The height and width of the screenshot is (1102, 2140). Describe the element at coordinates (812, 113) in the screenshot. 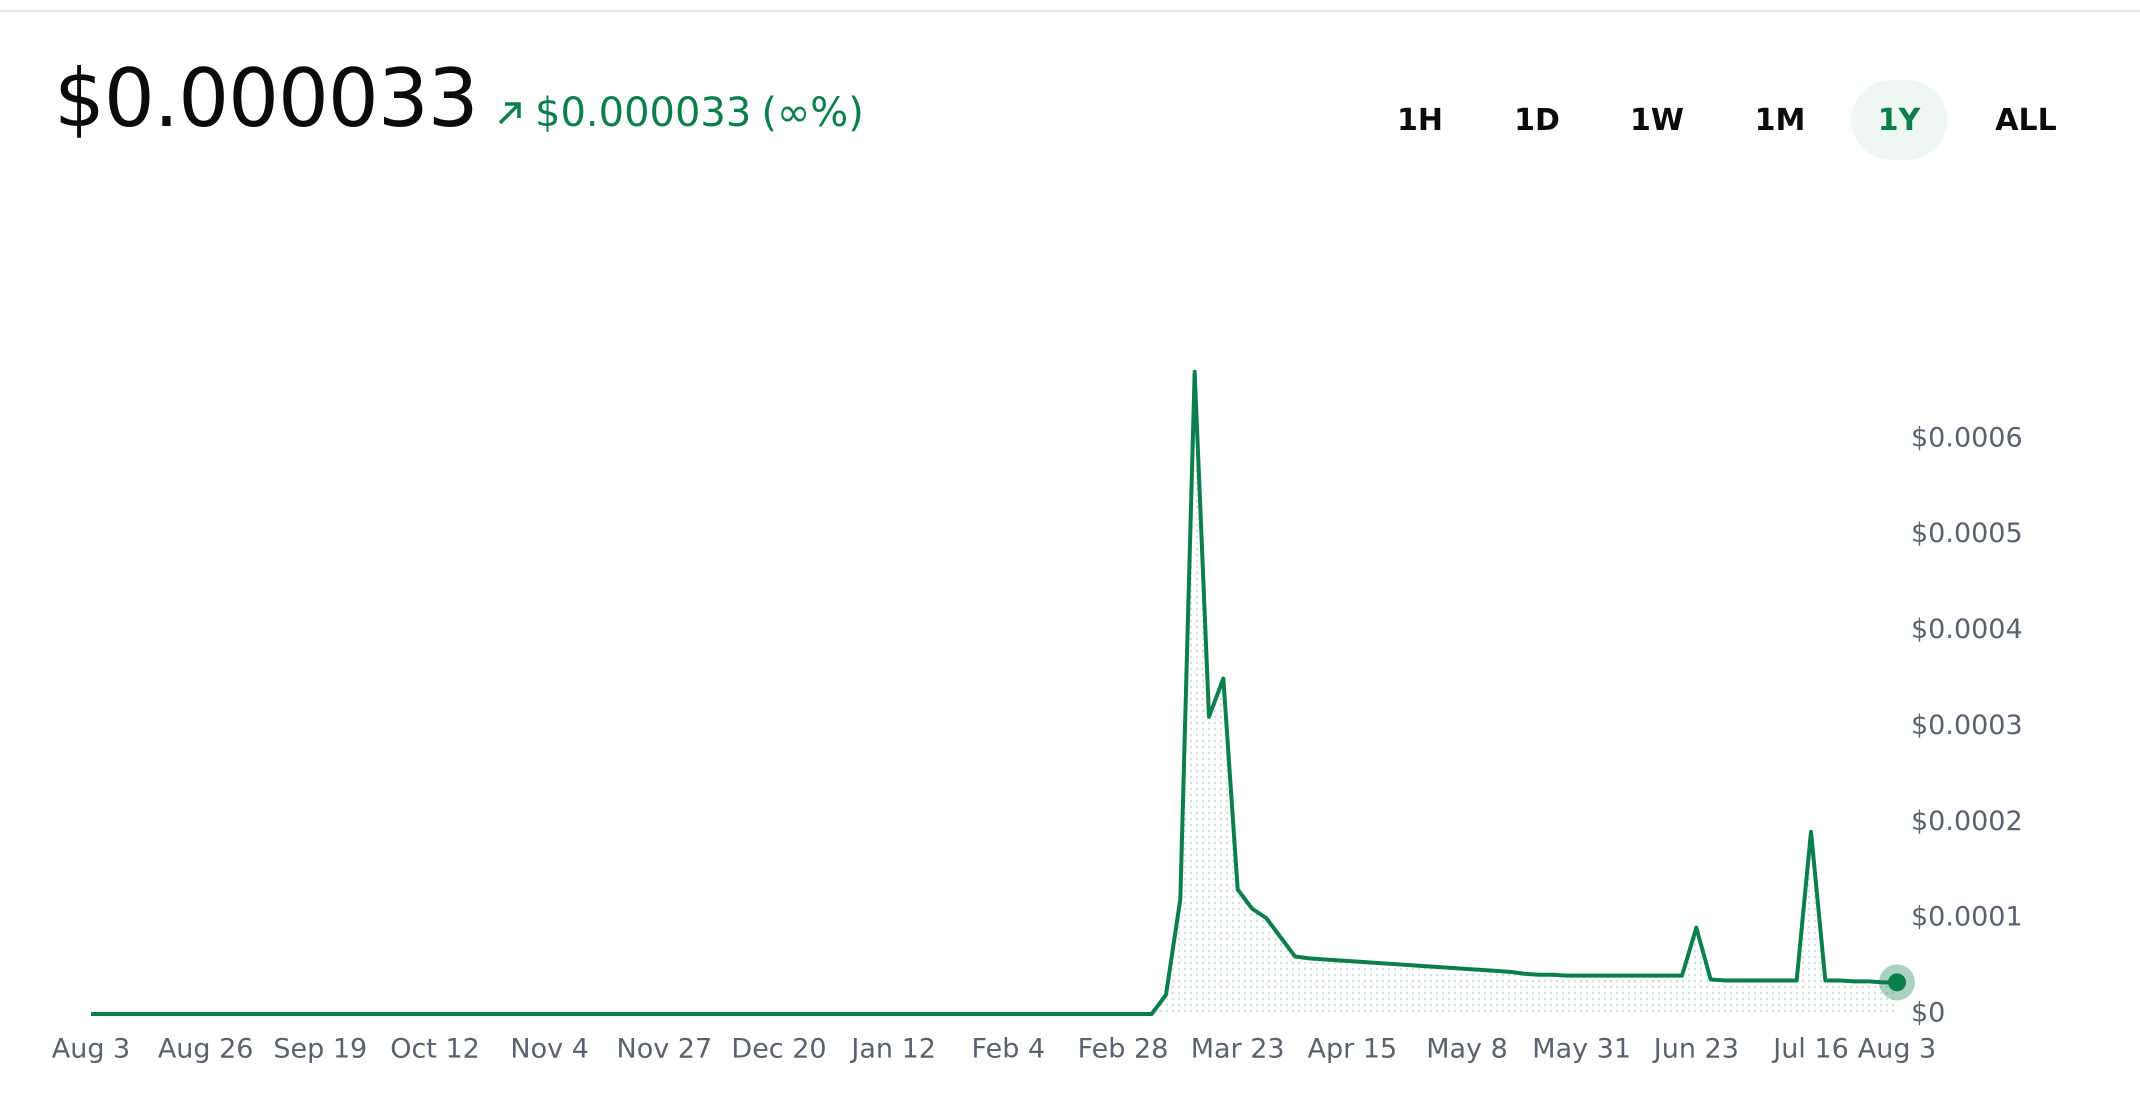

I see `change-percent: (∞%)` at that location.